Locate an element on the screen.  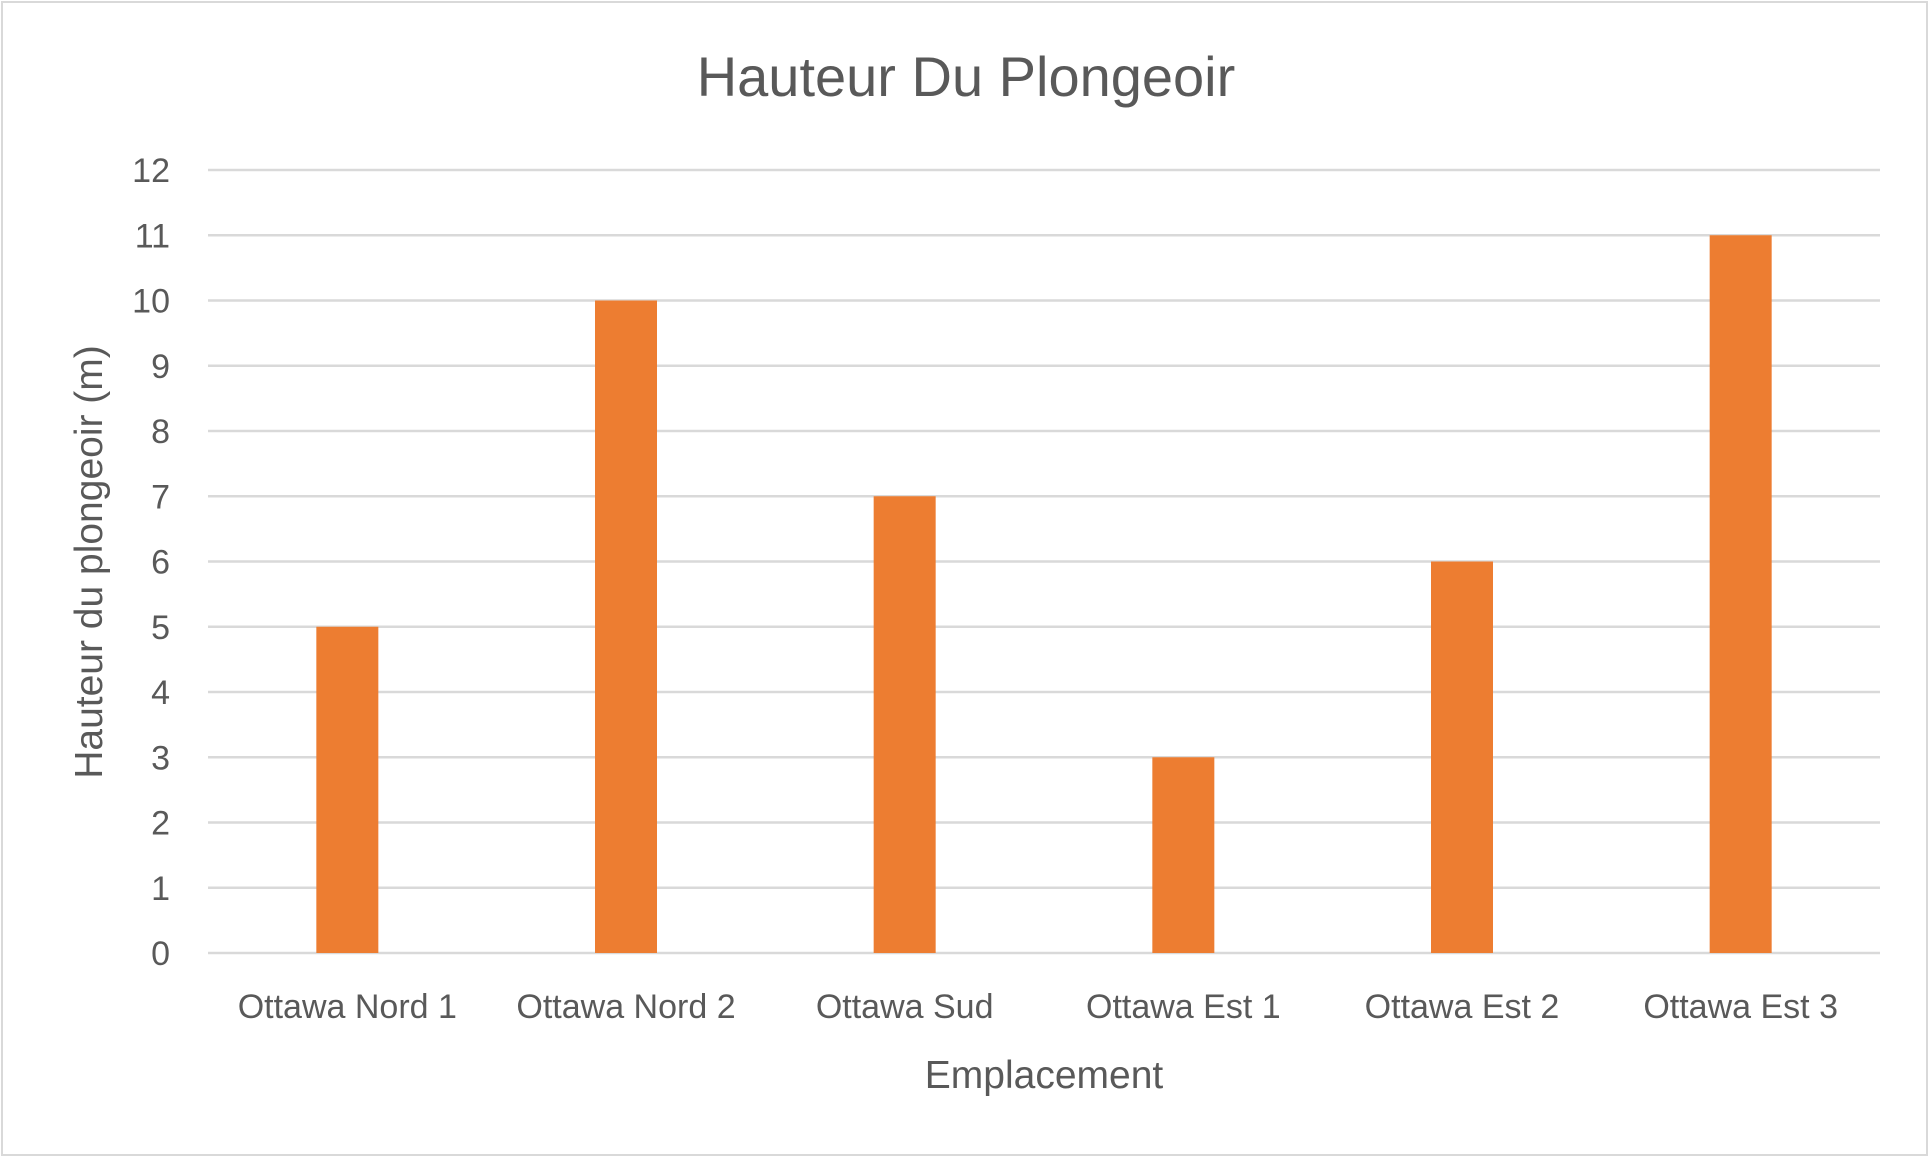
x-tick-label: Ottawa Nord 2 is located at coordinates (625, 1007).